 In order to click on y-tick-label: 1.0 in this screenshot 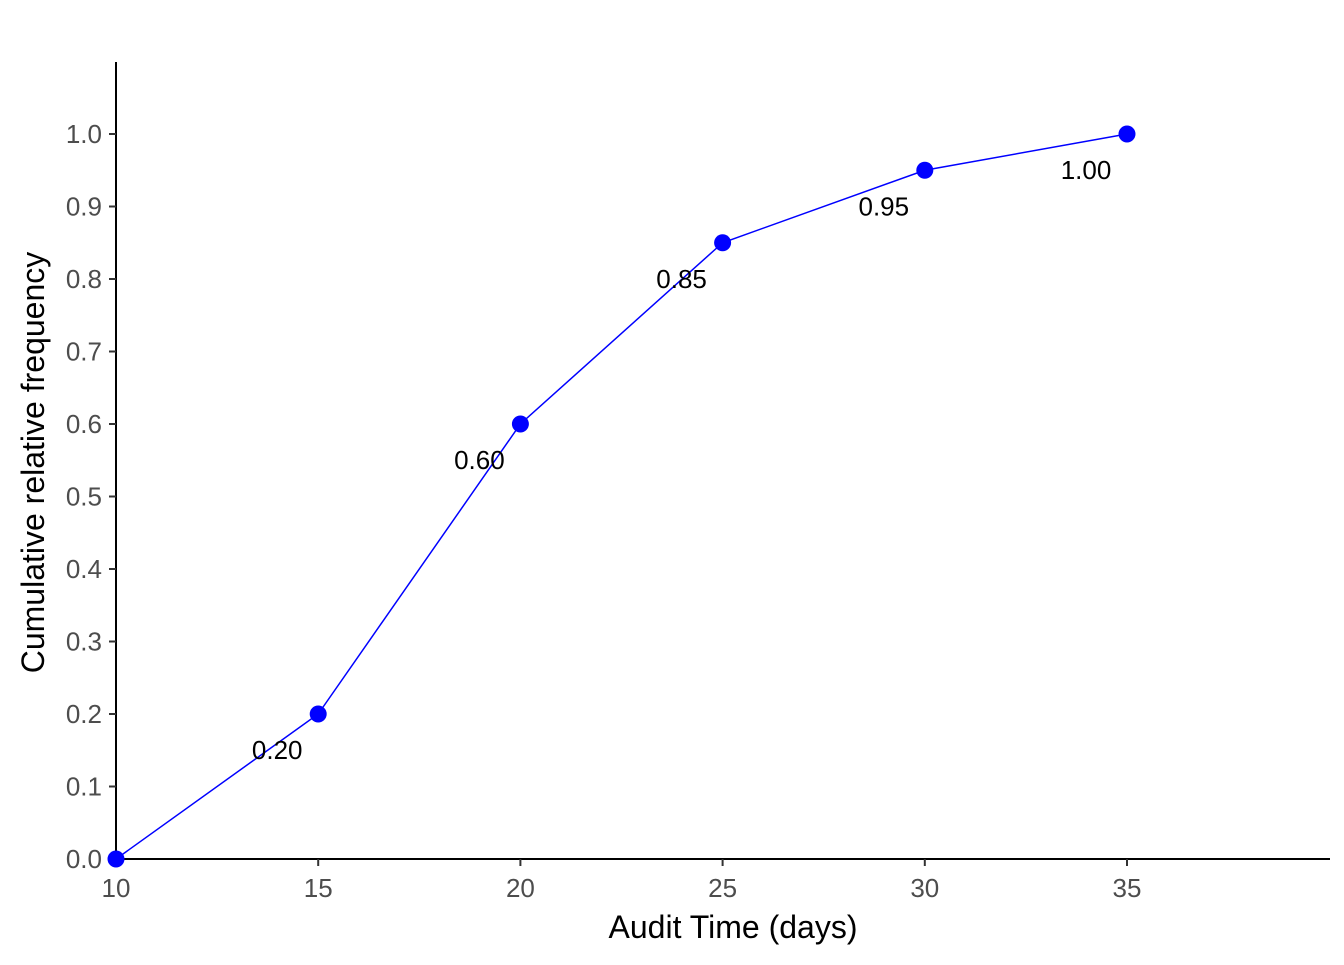, I will do `click(84, 134)`.